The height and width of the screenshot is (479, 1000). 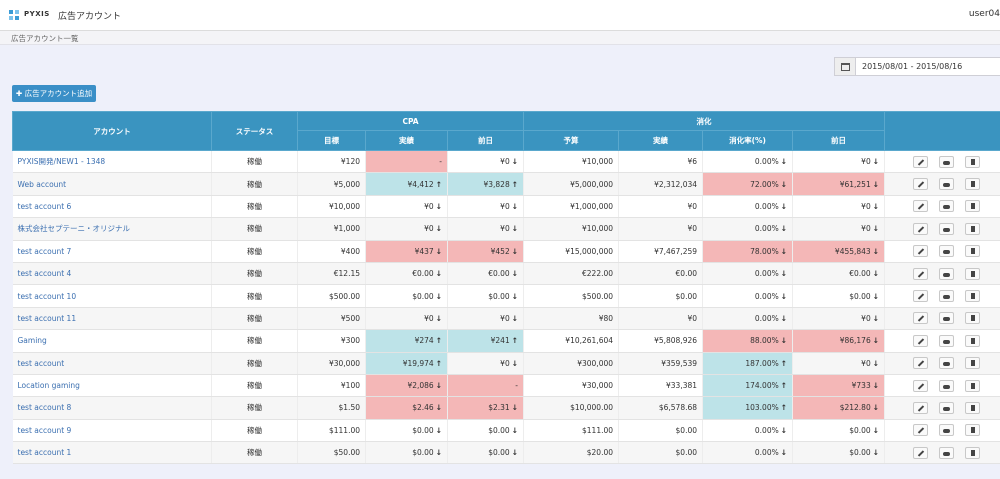 What do you see at coordinates (37, 14) in the screenshot?
I see `brand-name: PYXIS` at bounding box center [37, 14].